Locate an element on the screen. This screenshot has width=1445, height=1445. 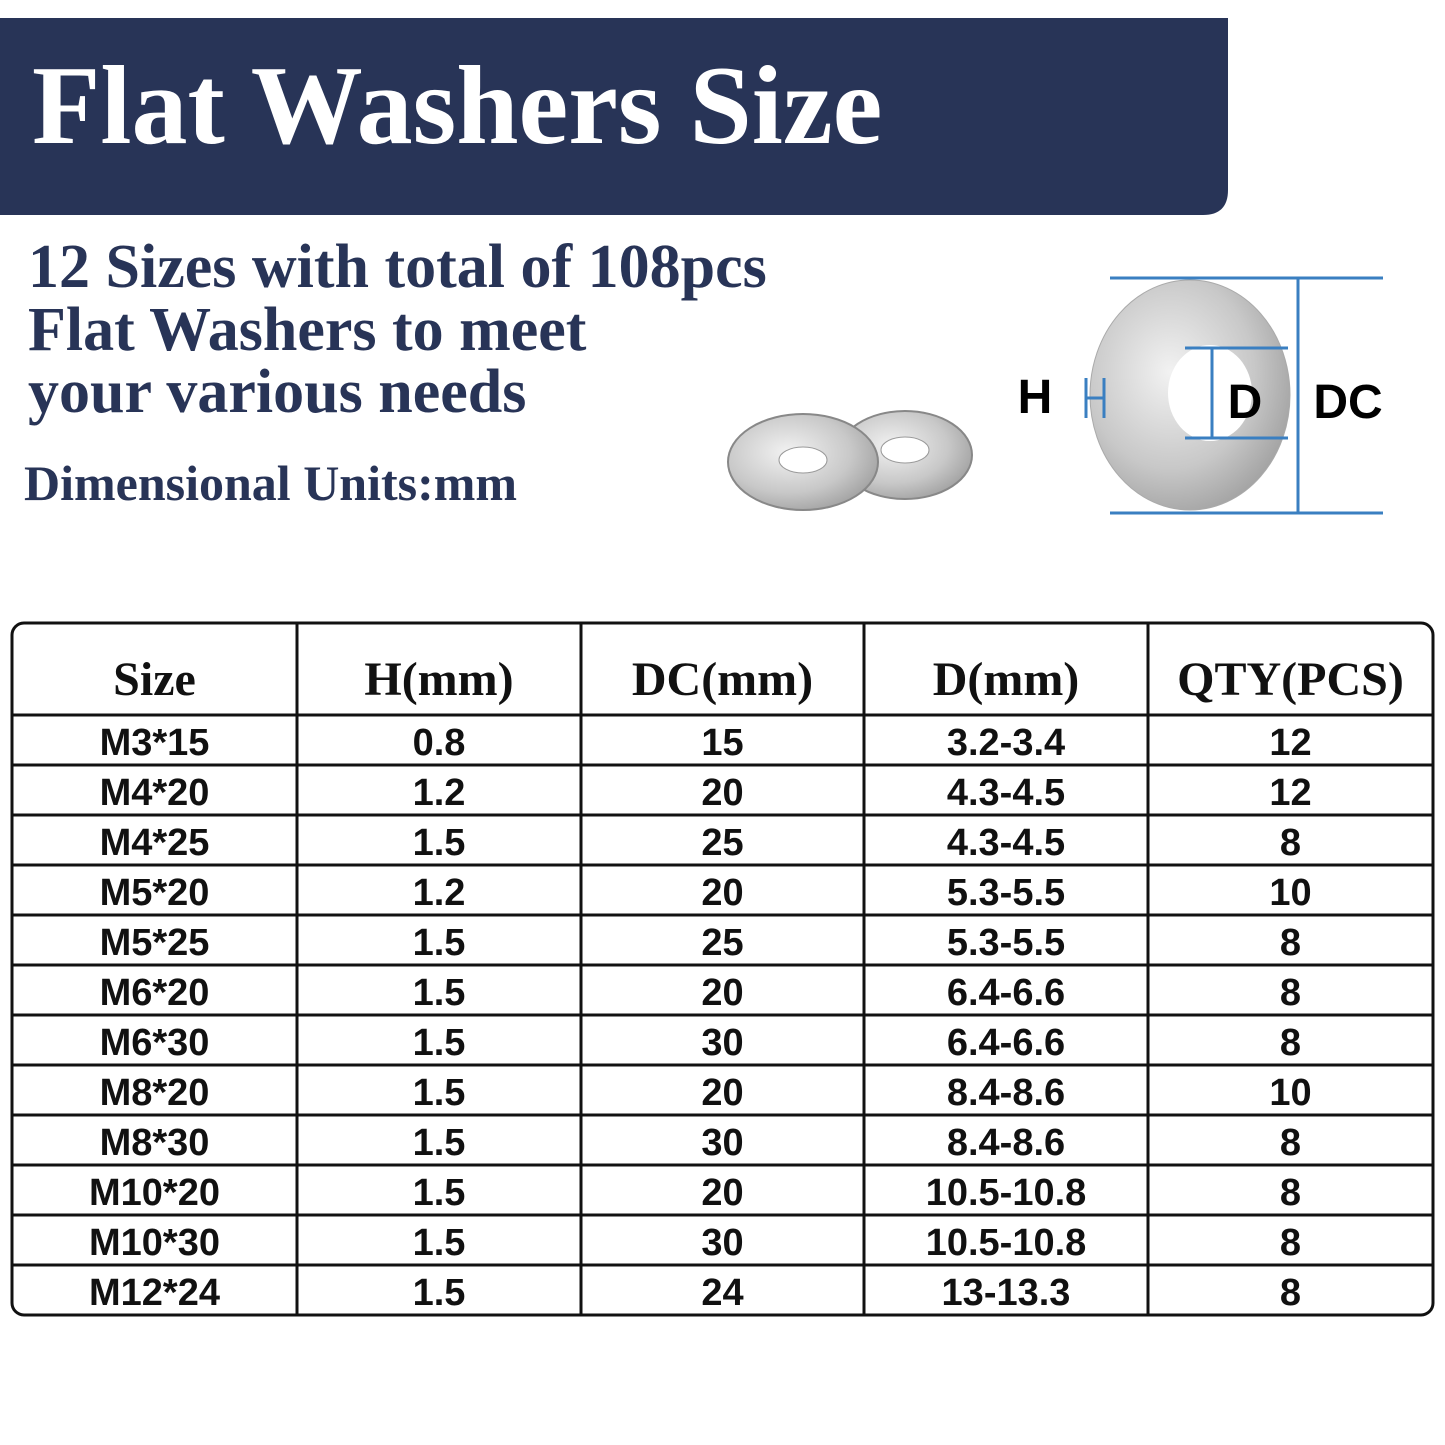
table-cell: M8*20 is located at coordinates (155, 1093).